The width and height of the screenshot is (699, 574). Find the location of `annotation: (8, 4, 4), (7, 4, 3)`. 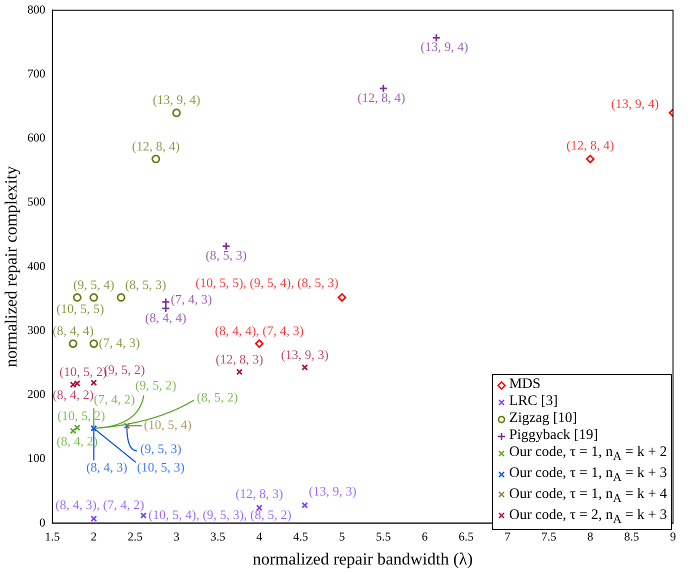

annotation: (8, 4, 4), (7, 4, 3) is located at coordinates (259, 330).